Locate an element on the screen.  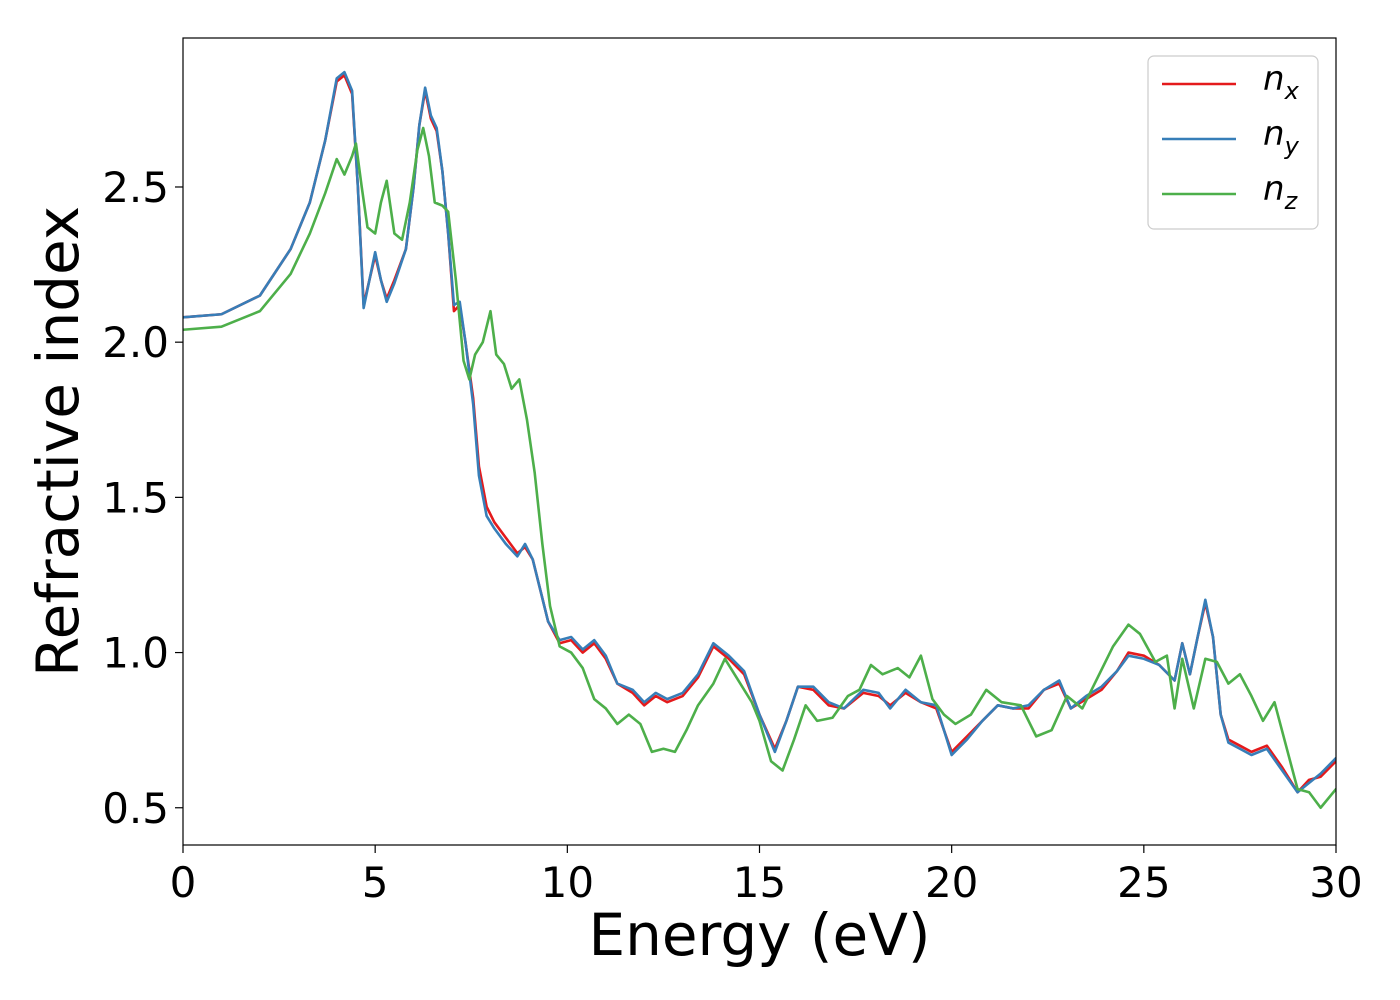
x-tick-label: 15 is located at coordinates (759, 882).